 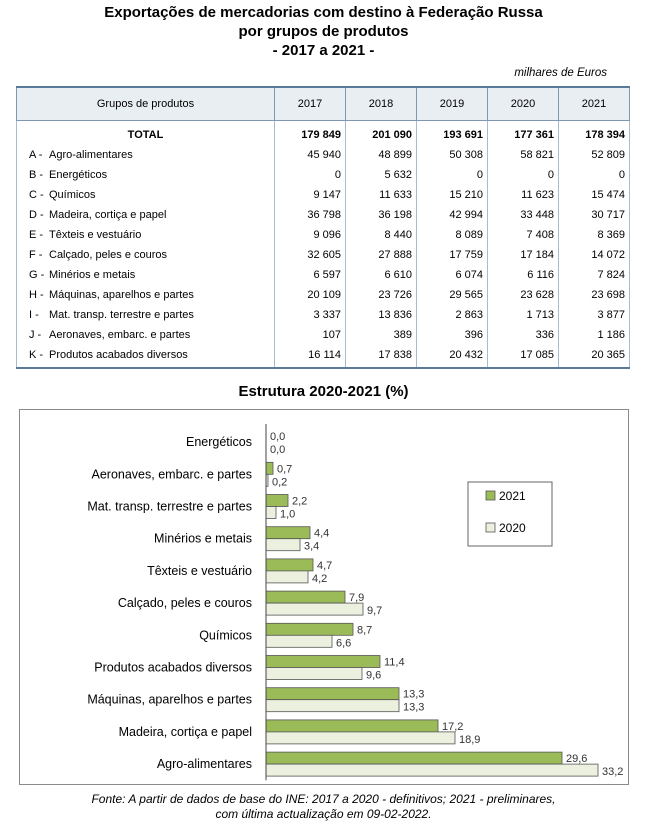 I want to click on data-label-2021: 4,4, so click(x=321, y=534).